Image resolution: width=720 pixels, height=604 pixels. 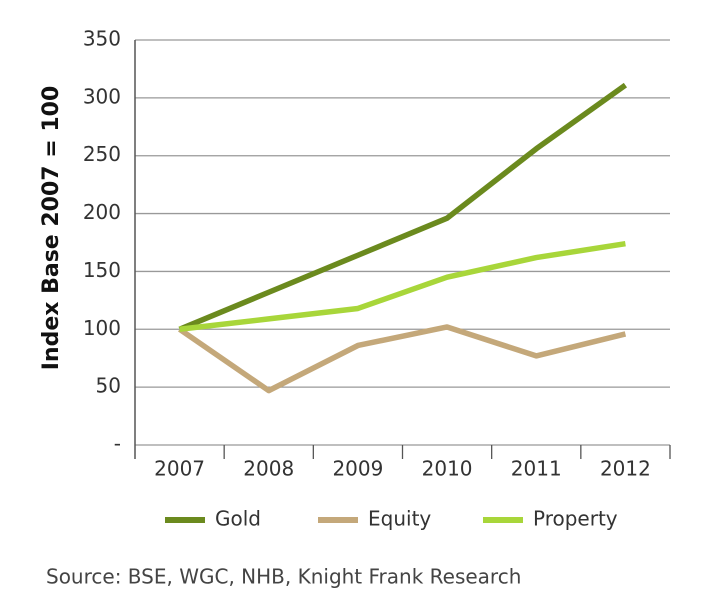 I want to click on x-tick-label: 2012, so click(x=625, y=469).